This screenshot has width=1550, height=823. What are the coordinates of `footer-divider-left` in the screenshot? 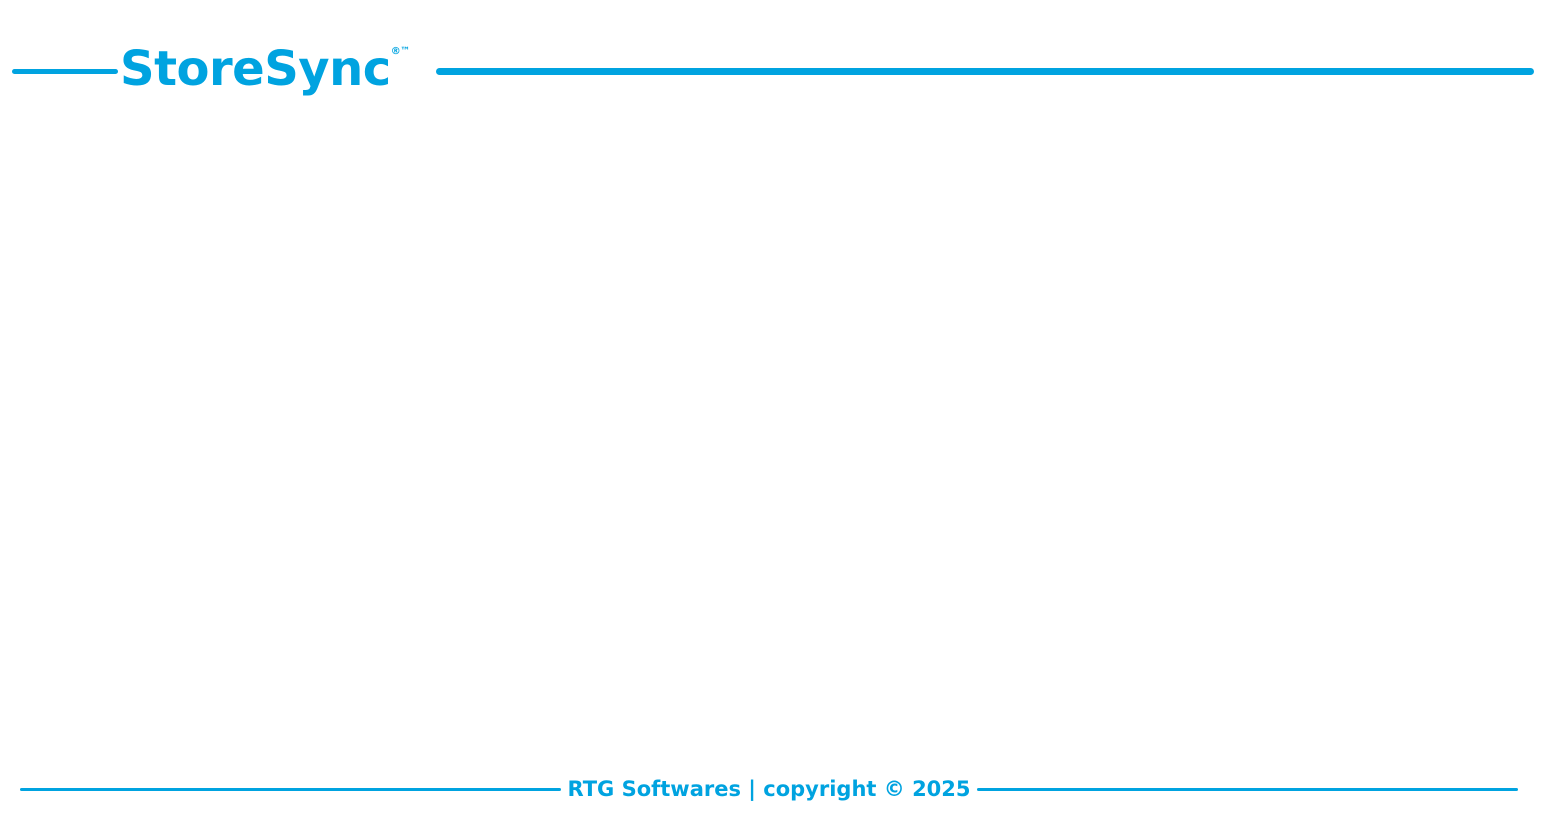 It's located at (291, 789).